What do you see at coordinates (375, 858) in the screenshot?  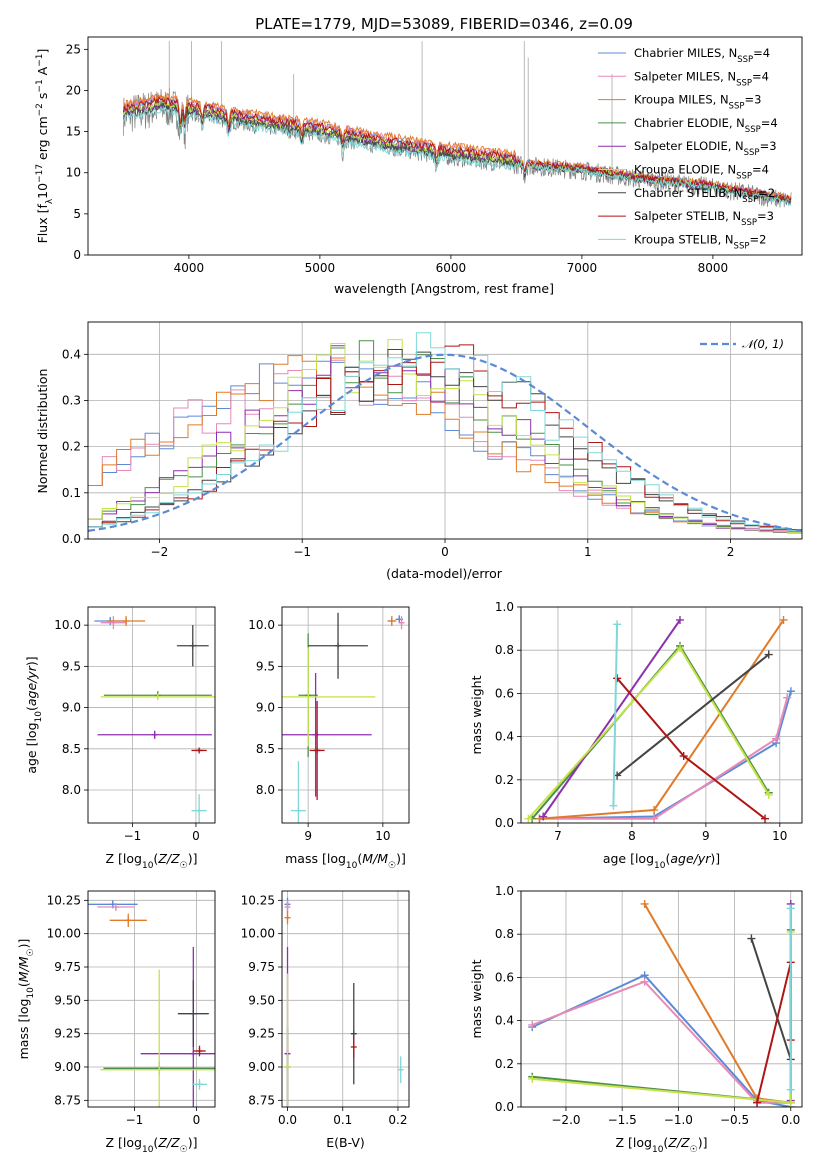 I see `label-part: M/M` at bounding box center [375, 858].